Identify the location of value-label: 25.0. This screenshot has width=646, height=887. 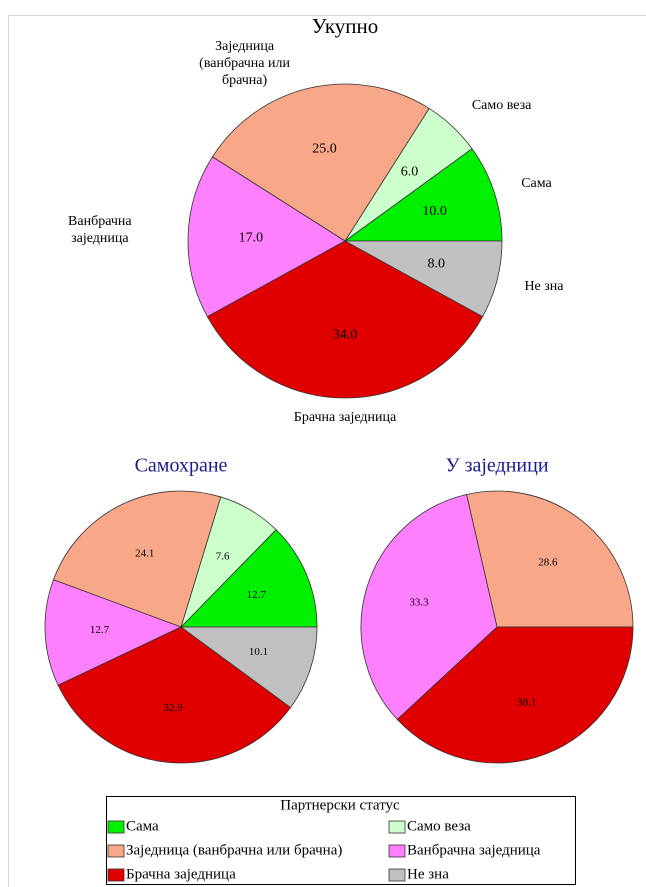
(324, 148).